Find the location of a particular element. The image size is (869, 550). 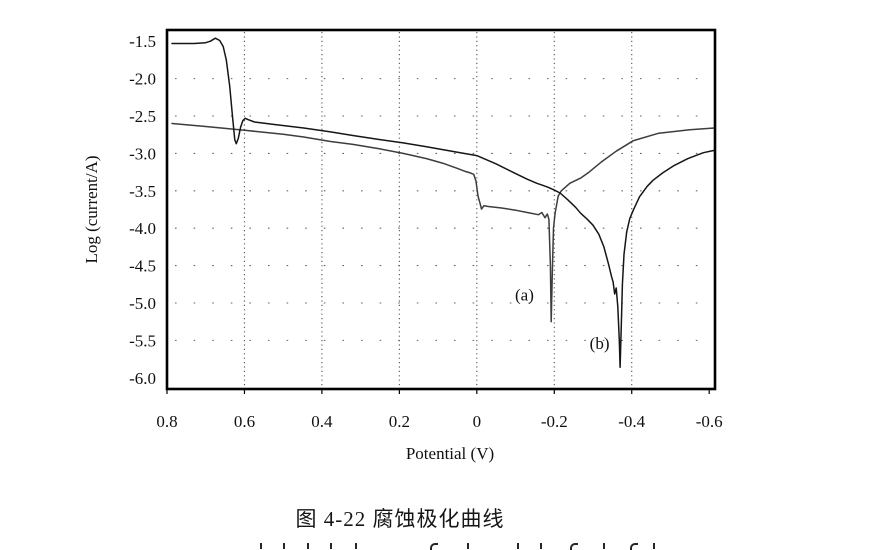

x-tick-label: 0 is located at coordinates (477, 421).